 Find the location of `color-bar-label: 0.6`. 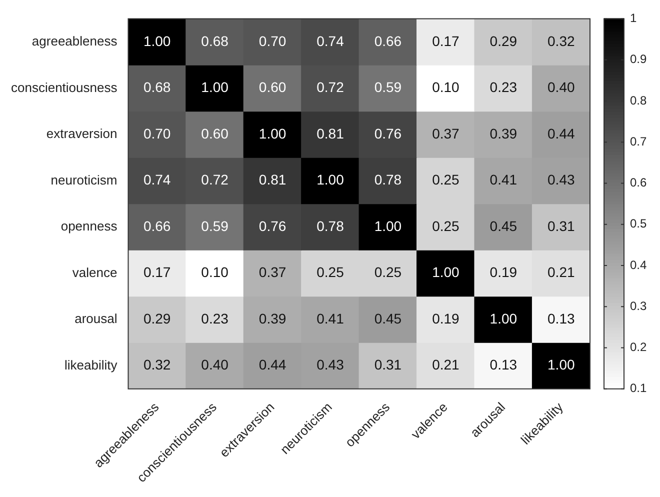

color-bar-label: 0.6 is located at coordinates (639, 183).